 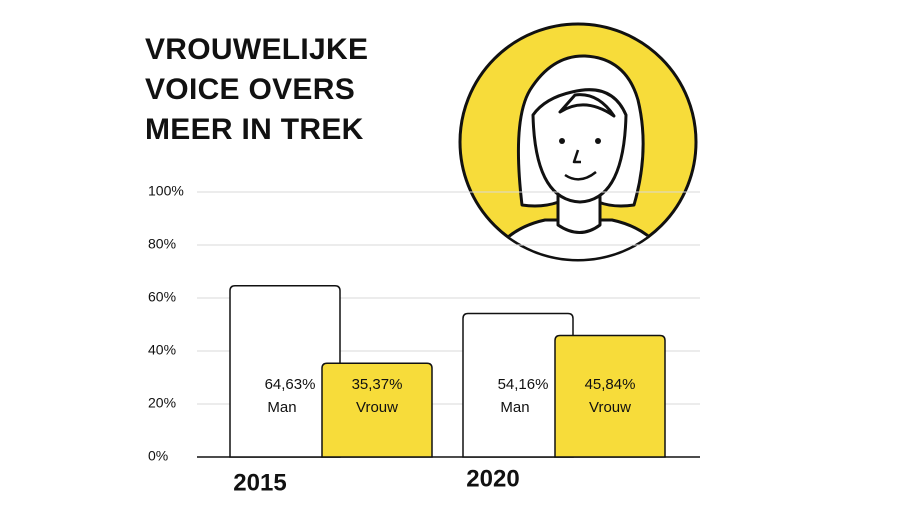 What do you see at coordinates (377, 384) in the screenshot?
I see `value-label: 35,37%` at bounding box center [377, 384].